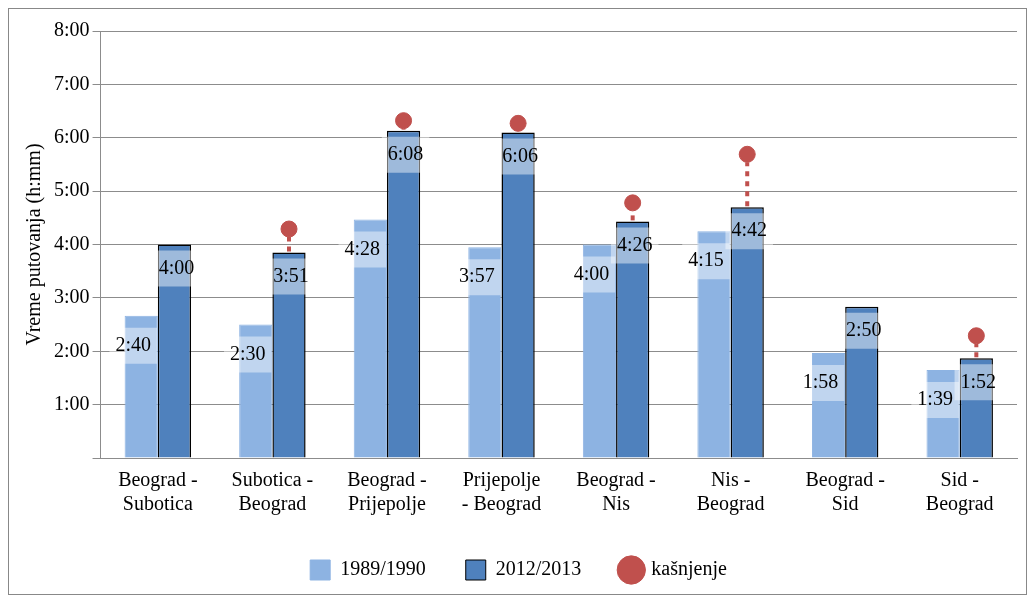 This screenshot has width=1035, height=603. Describe the element at coordinates (71, 242) in the screenshot. I see `y-tick-label: 4:00` at that location.